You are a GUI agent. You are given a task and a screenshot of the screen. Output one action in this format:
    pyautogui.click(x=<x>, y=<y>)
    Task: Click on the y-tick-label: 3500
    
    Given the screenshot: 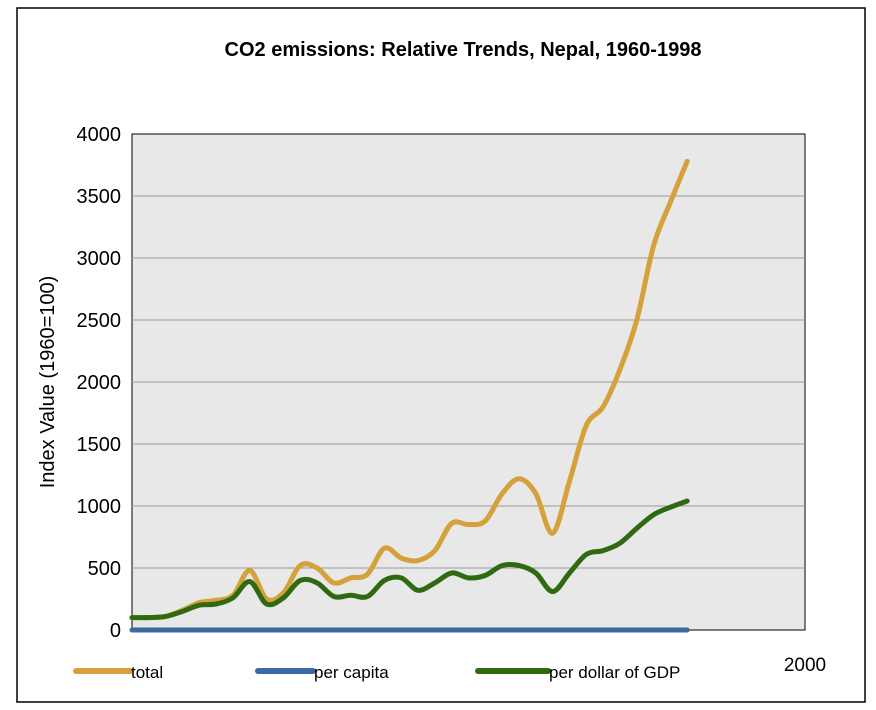 What is the action you would take?
    pyautogui.click(x=99, y=197)
    